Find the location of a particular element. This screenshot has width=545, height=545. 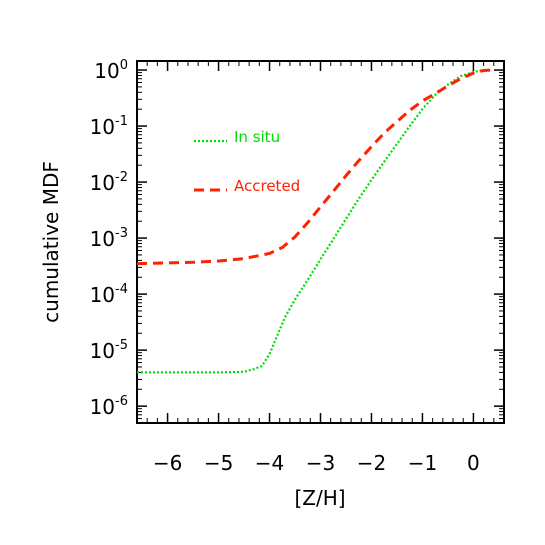

y-tick-label: 10⁻⁶ is located at coordinates (109, 406).